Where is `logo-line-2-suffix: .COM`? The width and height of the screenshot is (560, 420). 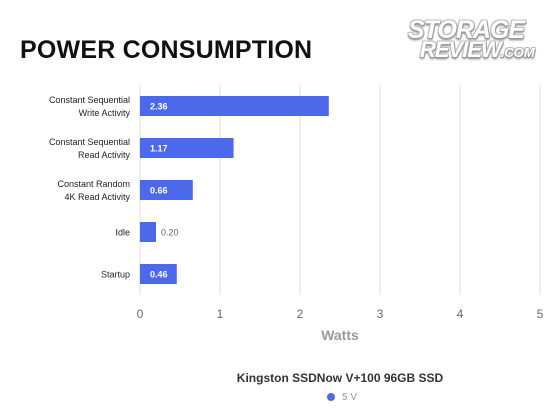
logo-line-2-suffix: .COM is located at coordinates (517, 52).